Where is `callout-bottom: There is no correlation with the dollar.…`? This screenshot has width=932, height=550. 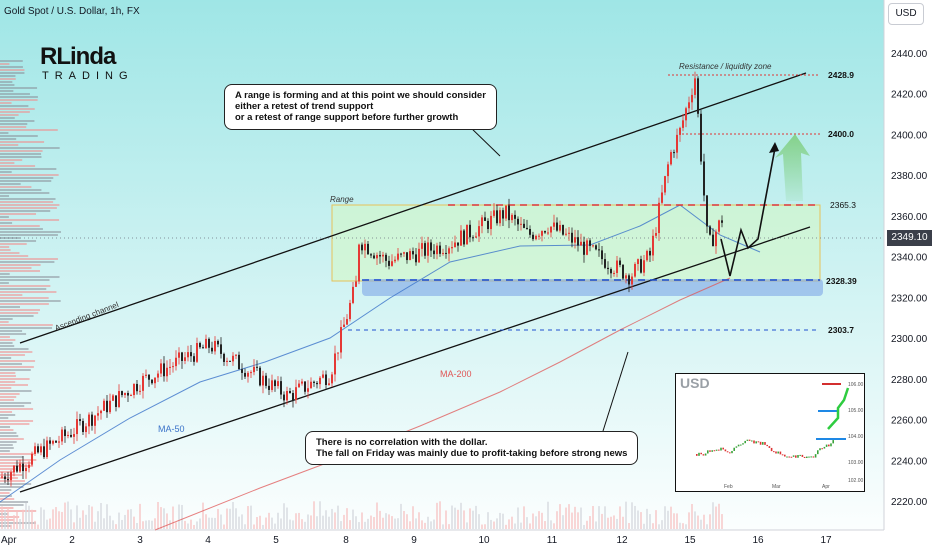
callout-bottom: There is no correlation with the dollar.… is located at coordinates (472, 448).